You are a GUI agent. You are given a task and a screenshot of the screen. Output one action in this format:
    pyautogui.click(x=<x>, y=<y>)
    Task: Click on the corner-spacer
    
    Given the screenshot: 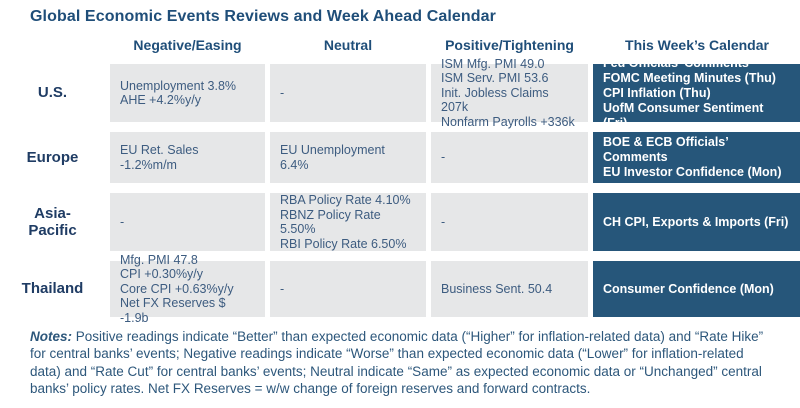 What is the action you would take?
    pyautogui.click(x=52, y=45)
    